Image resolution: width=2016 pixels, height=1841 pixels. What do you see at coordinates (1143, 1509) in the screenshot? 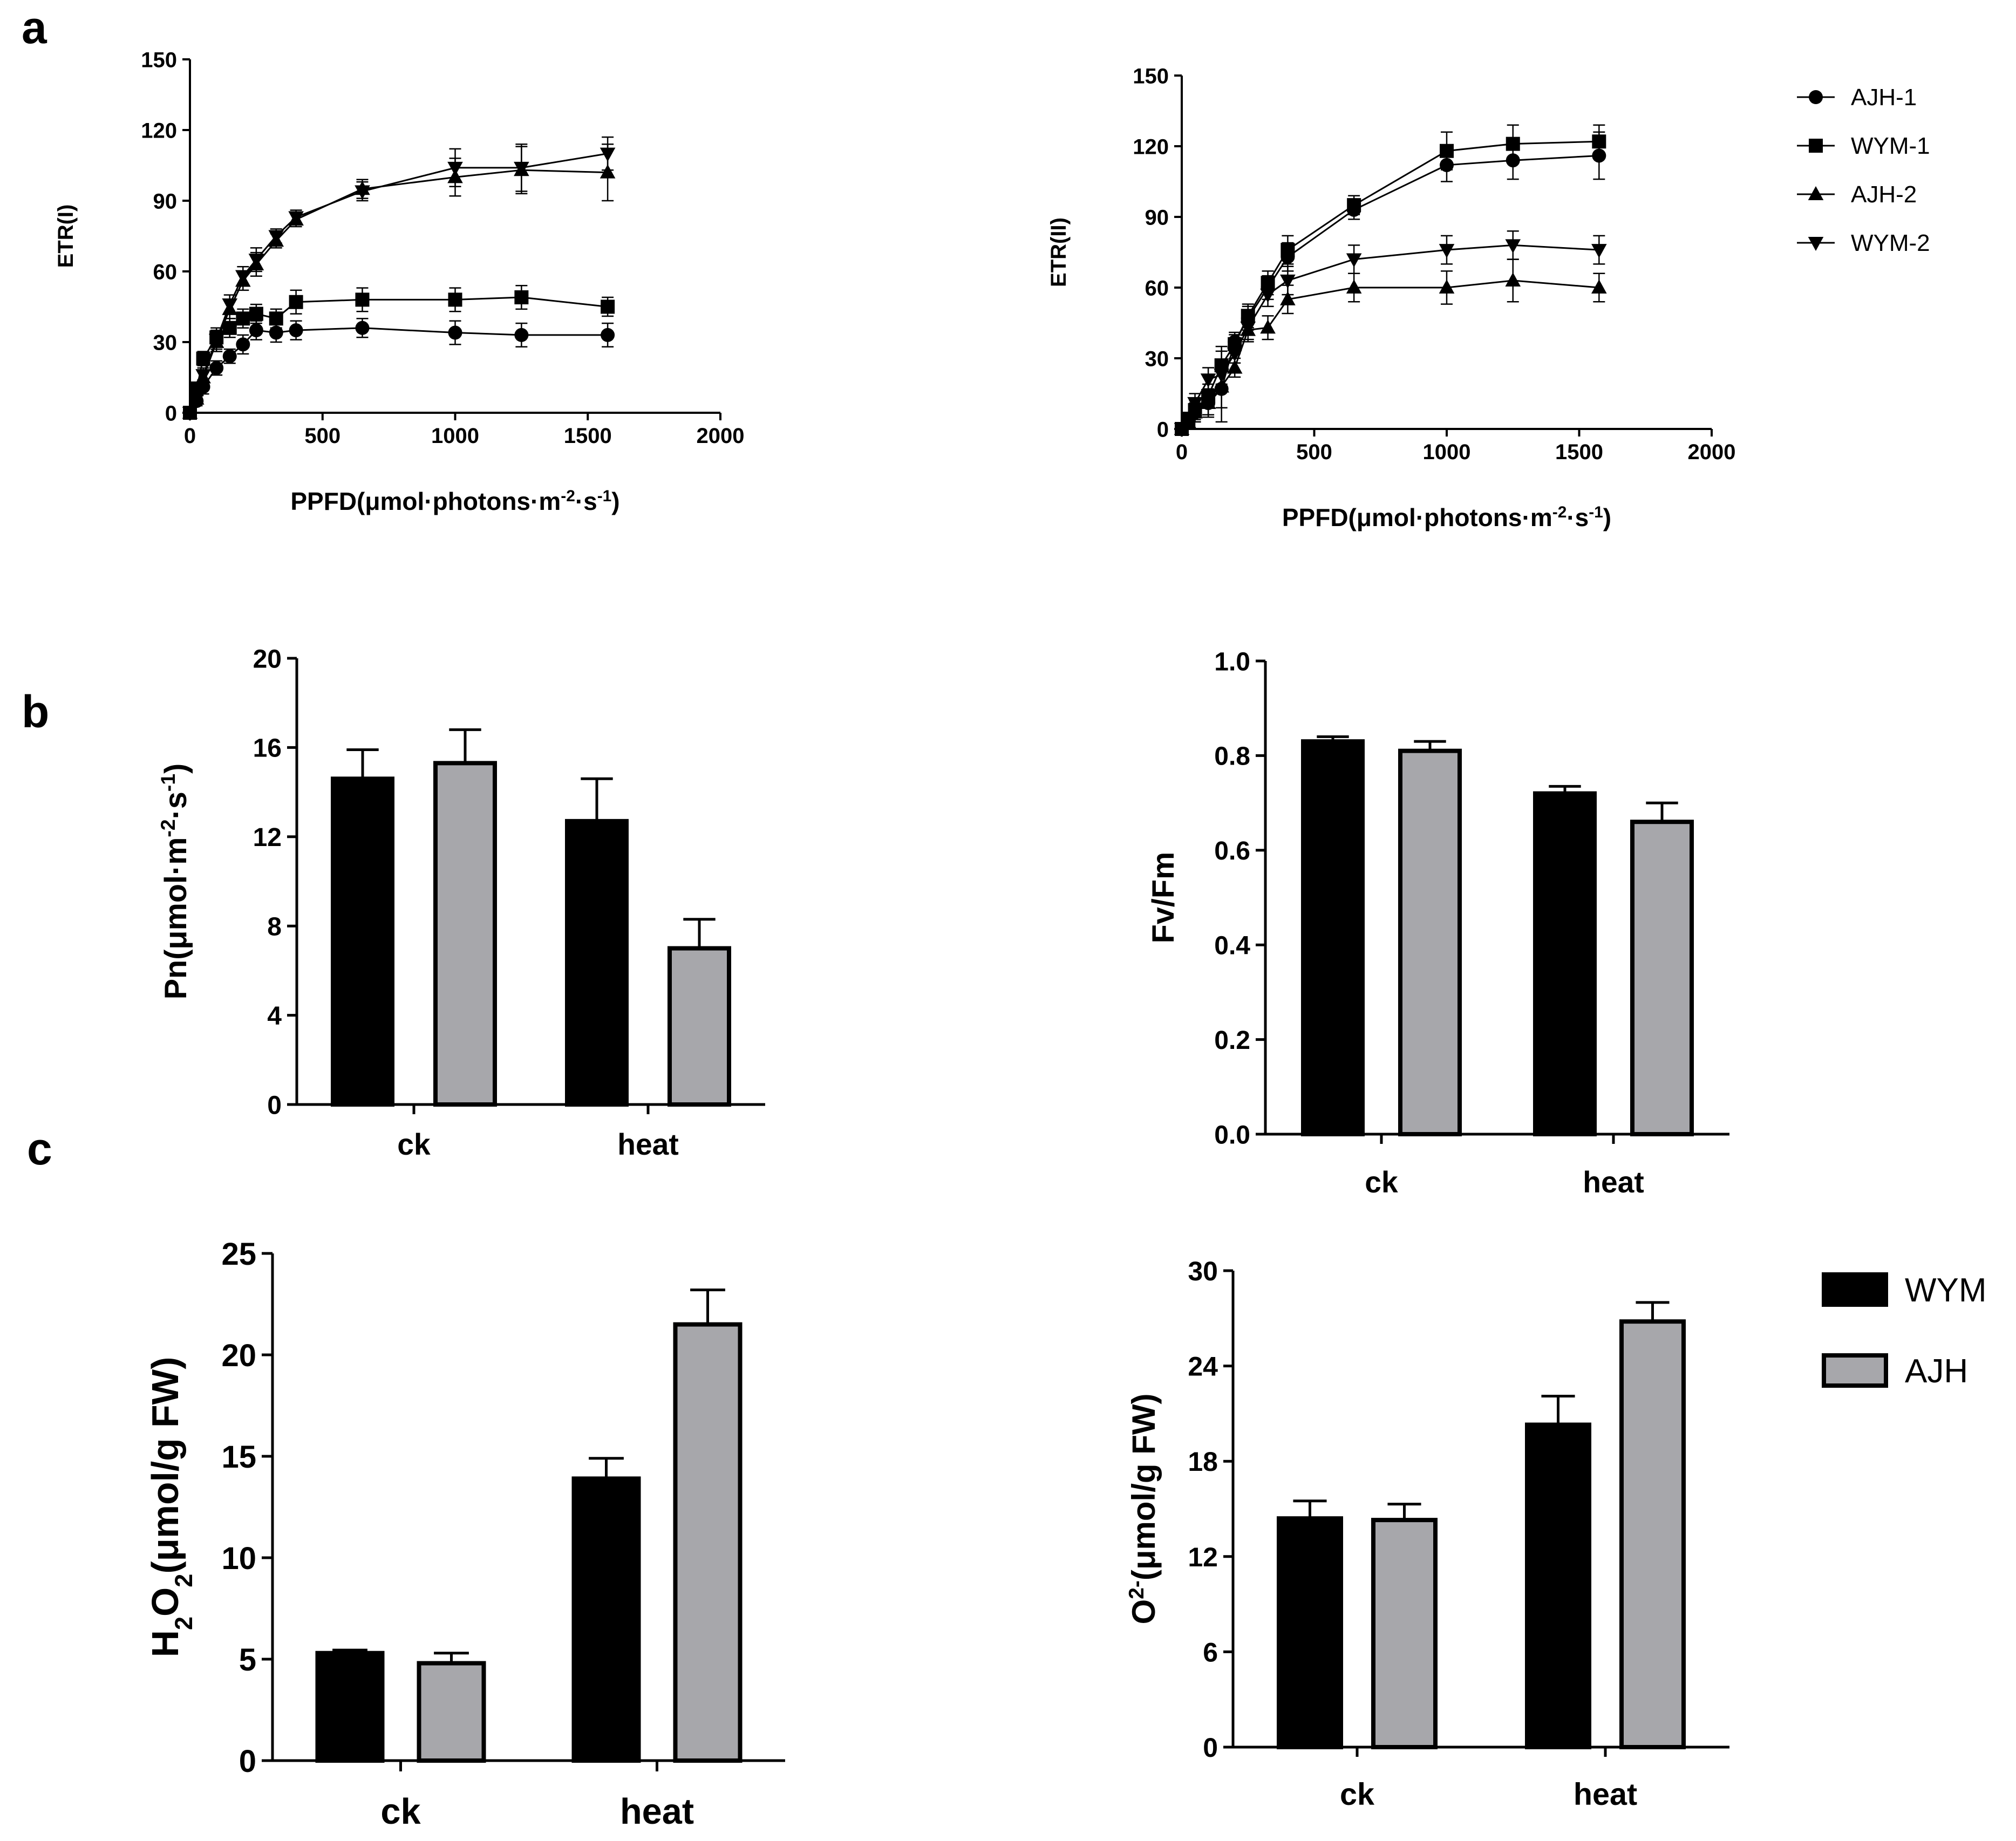
I see `y-axis-label: O2-(μmol/g FW)` at bounding box center [1143, 1509].